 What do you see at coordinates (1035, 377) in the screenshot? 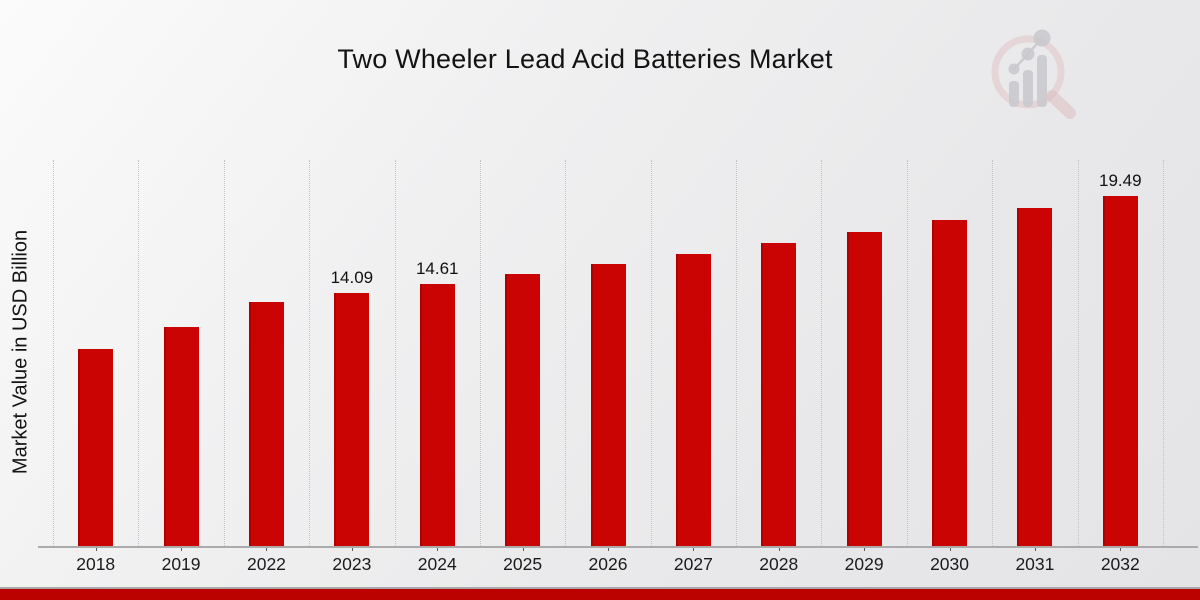
I see `bar-2031` at bounding box center [1035, 377].